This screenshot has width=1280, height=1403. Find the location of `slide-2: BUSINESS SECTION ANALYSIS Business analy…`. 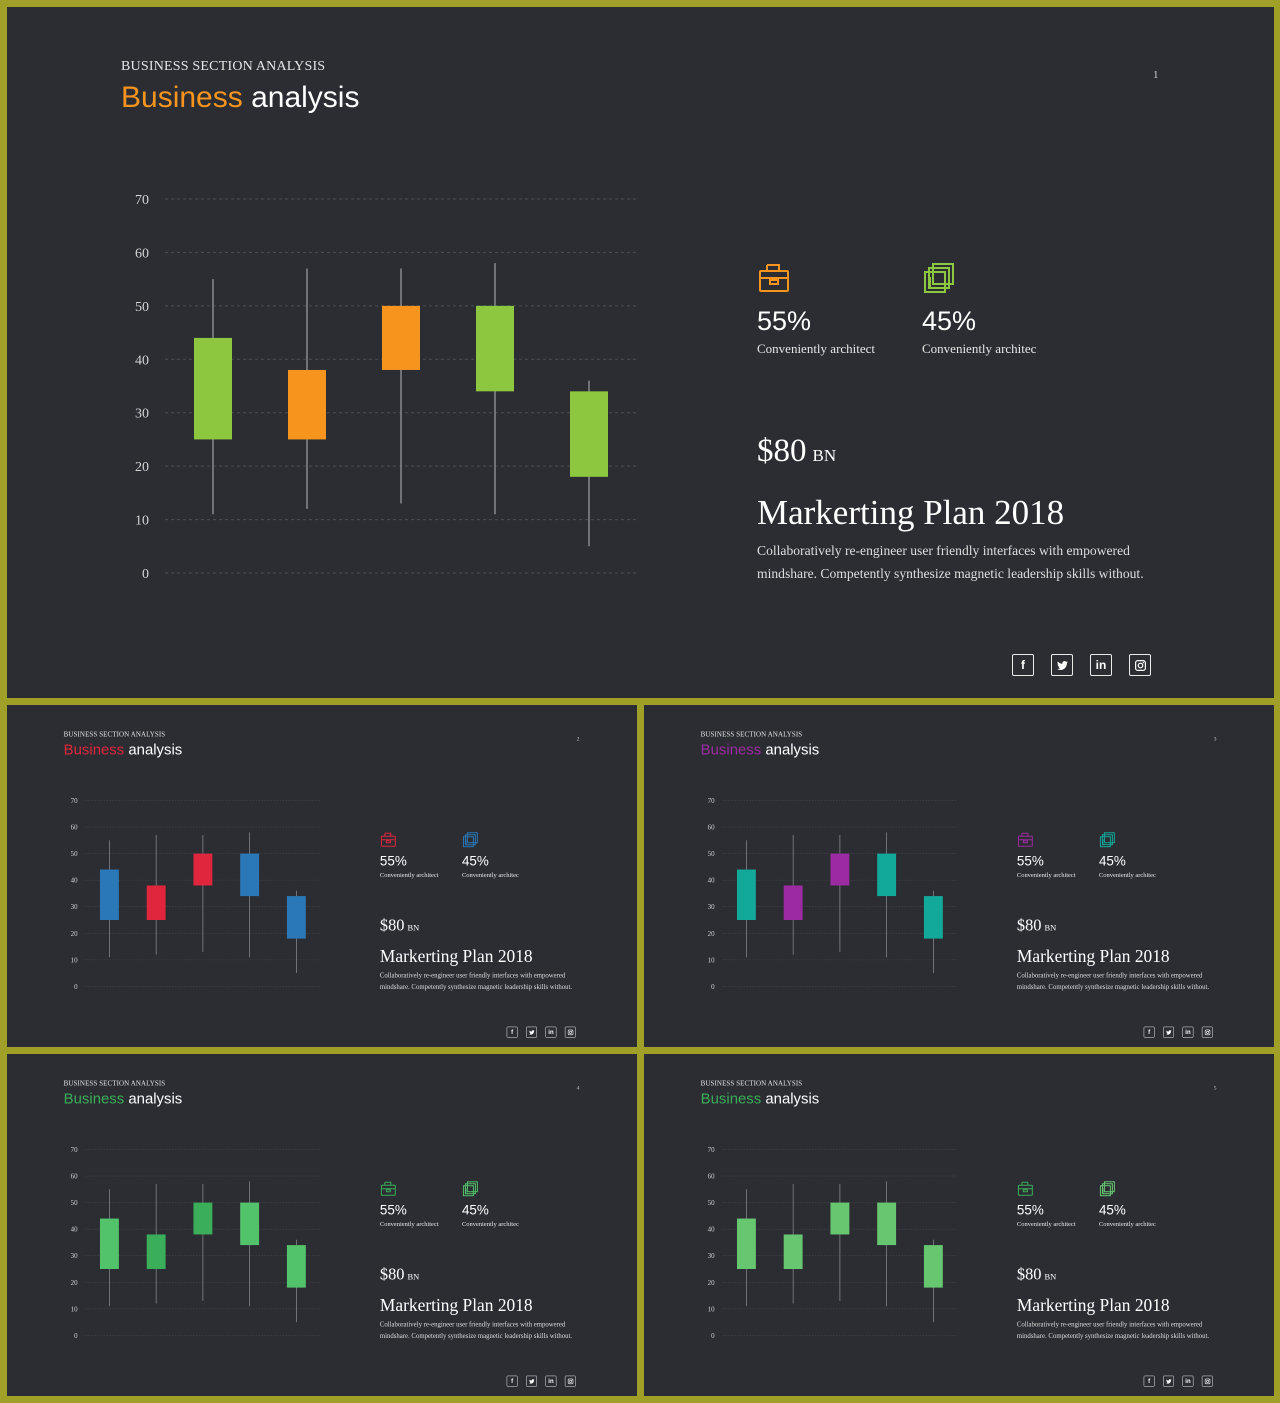

slide-2: BUSINESS SECTION ANALYSIS Business analy… is located at coordinates (322, 876).